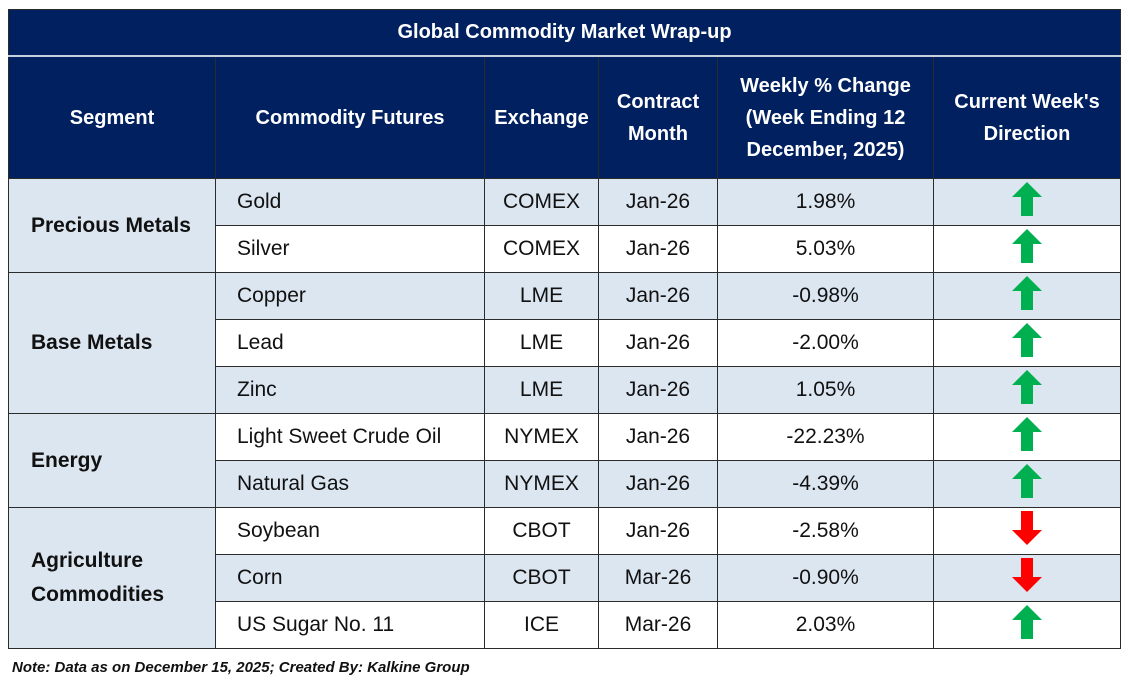  I want to click on column-header: Contract Month, so click(658, 117).